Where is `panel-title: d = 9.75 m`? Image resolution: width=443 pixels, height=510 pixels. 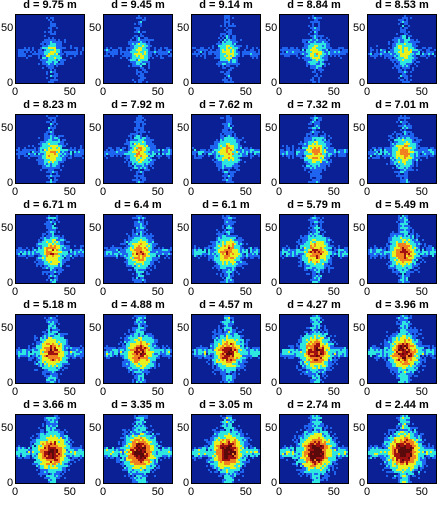
panel-title: d = 9.75 m is located at coordinates (50, 5).